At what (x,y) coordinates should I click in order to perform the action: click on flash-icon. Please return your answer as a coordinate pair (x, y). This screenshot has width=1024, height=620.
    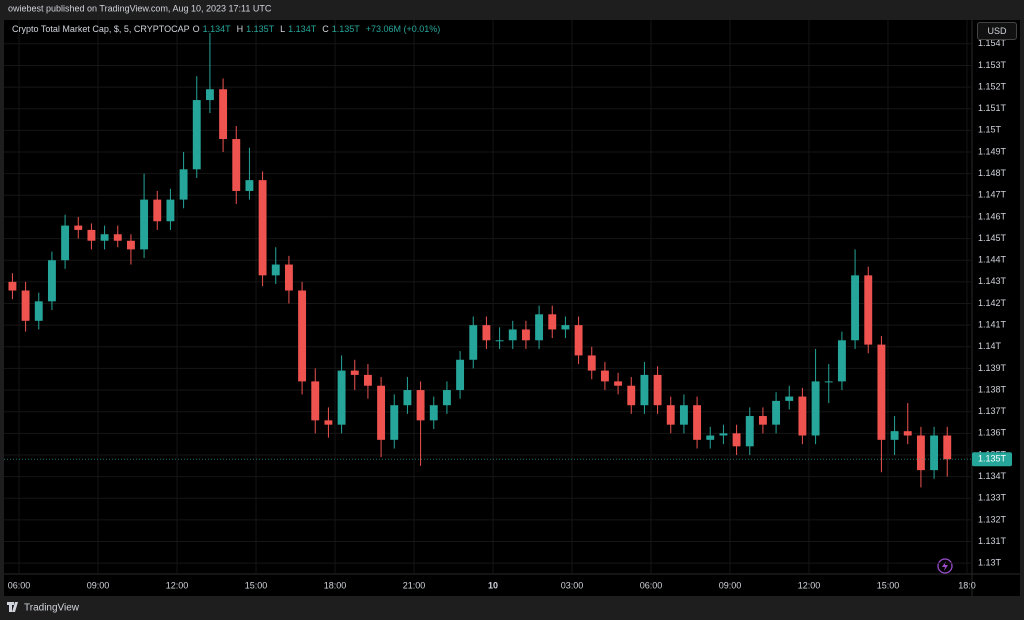
    Looking at the image, I should click on (945, 566).